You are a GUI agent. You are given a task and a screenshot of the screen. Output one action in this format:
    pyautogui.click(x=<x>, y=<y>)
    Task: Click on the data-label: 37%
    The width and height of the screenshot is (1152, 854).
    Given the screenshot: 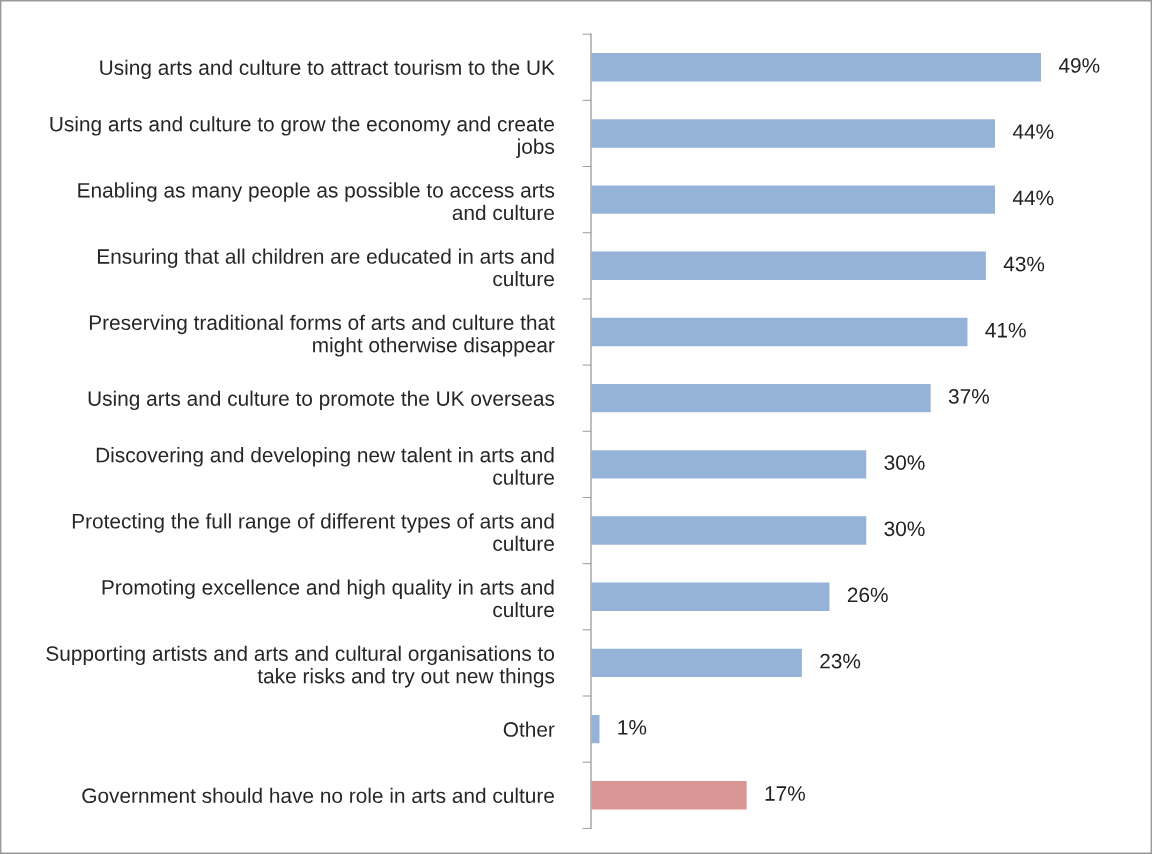 What is the action you would take?
    pyautogui.click(x=968, y=396)
    